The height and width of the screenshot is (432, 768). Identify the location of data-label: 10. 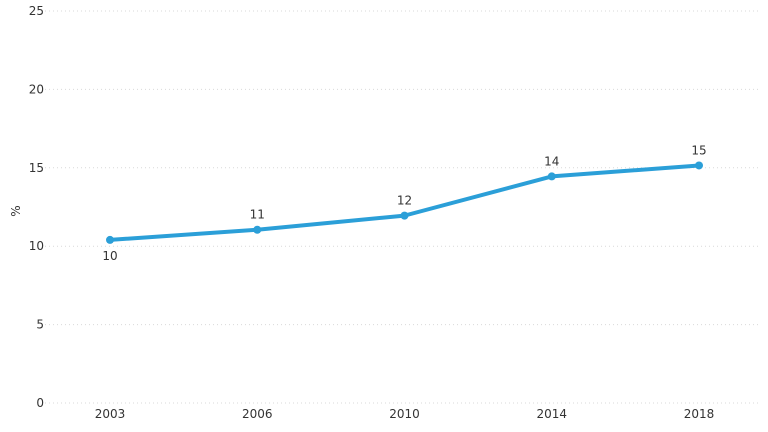
(109, 256).